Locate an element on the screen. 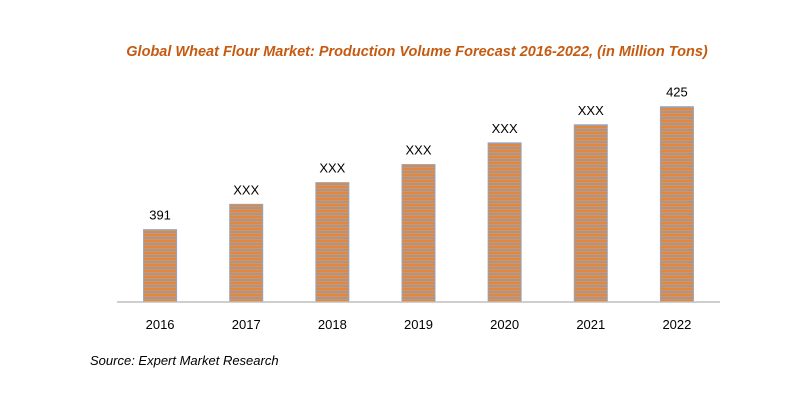 The image size is (810, 405). x-tick-label: 2019 is located at coordinates (418, 324).